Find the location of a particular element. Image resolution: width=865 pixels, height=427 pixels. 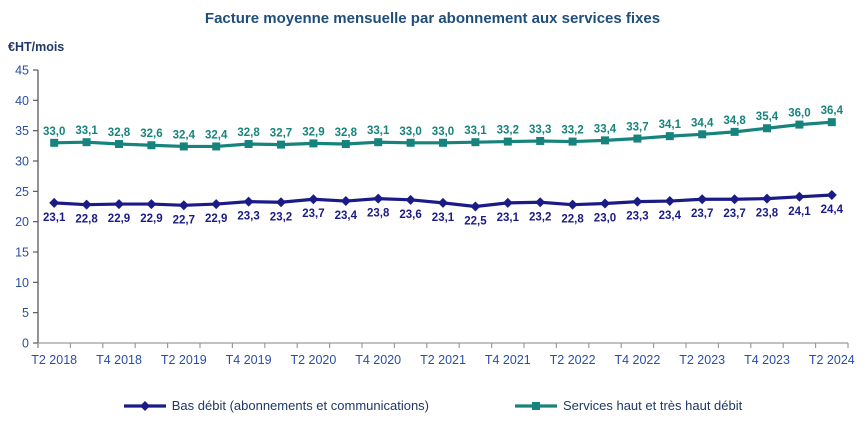

y-axis-unit-label: €HT/mois is located at coordinates (36, 47).